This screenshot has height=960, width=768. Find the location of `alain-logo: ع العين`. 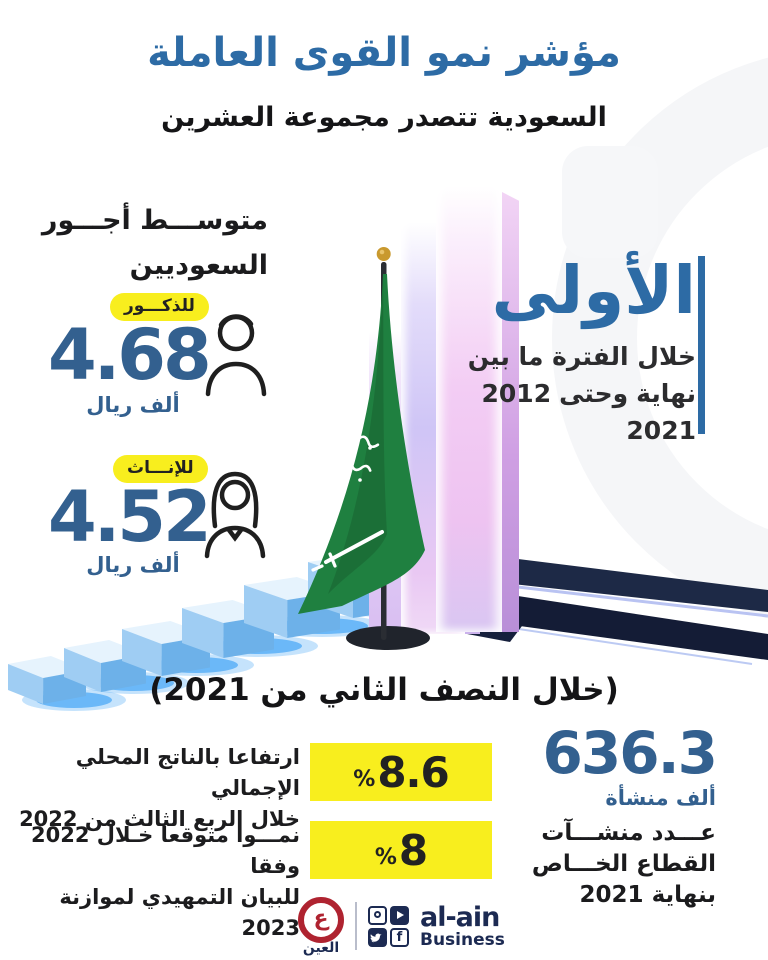

alain-logo: ع العين is located at coordinates (321, 926).